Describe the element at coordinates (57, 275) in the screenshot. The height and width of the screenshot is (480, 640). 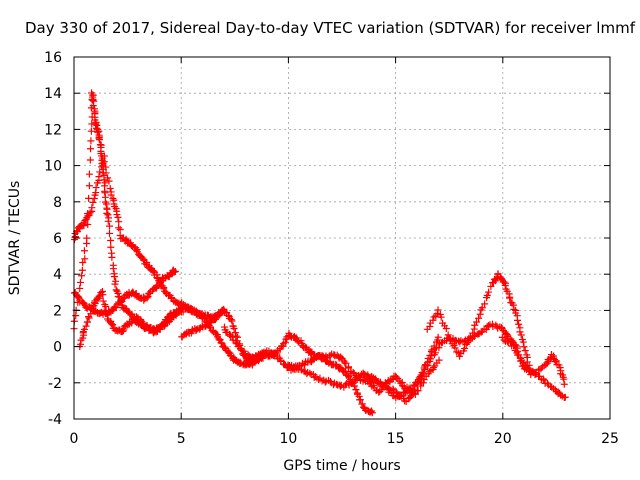
I see `y-tick-label: 4` at that location.